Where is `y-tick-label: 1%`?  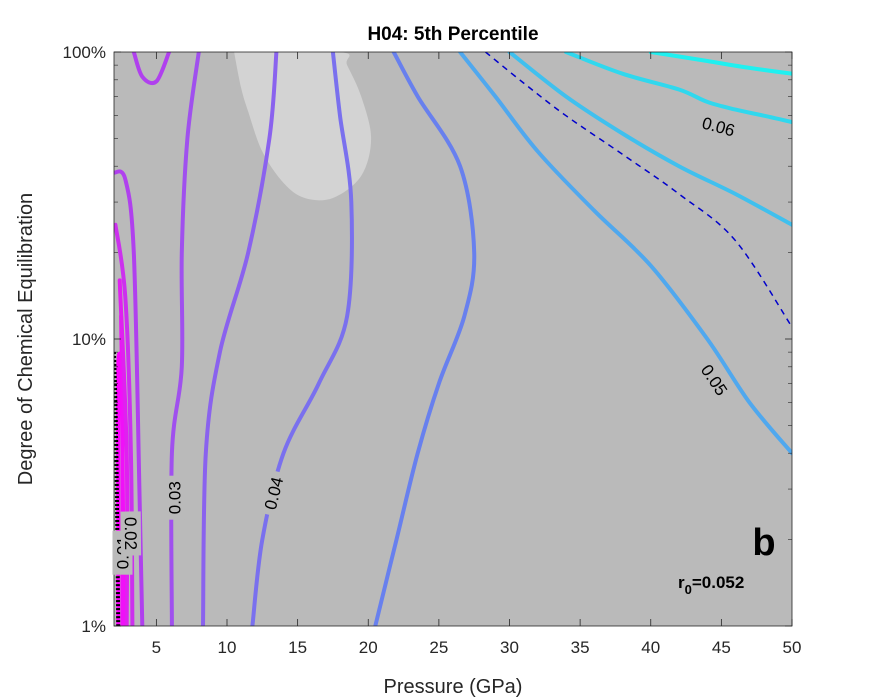
y-tick-label: 1% is located at coordinates (93, 626).